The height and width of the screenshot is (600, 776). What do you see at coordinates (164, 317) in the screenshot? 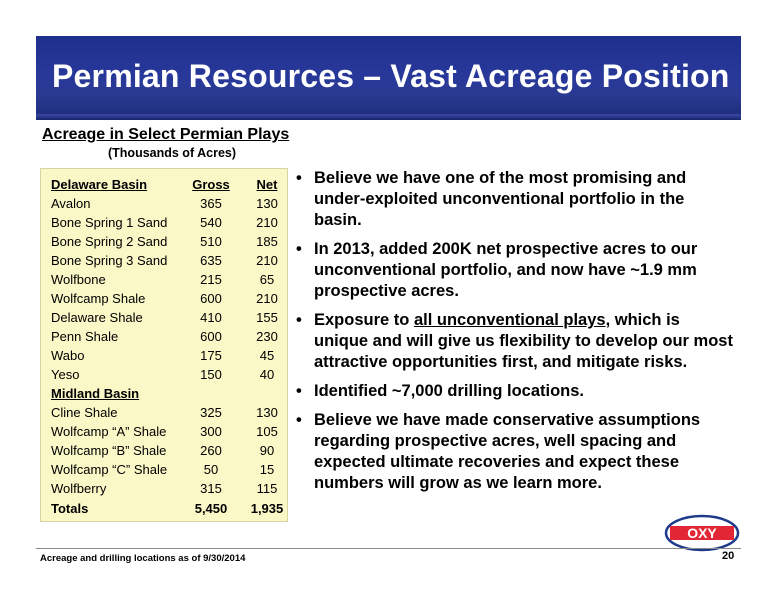
I see `table-row: Delaware Shale 410 155` at bounding box center [164, 317].